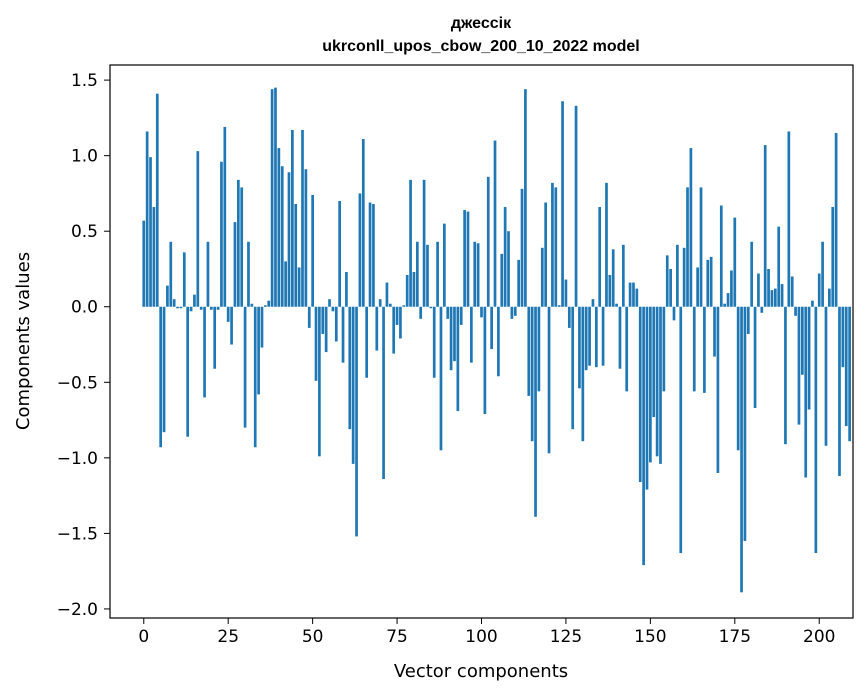  I want to click on x-tick-label: 100, so click(481, 637).